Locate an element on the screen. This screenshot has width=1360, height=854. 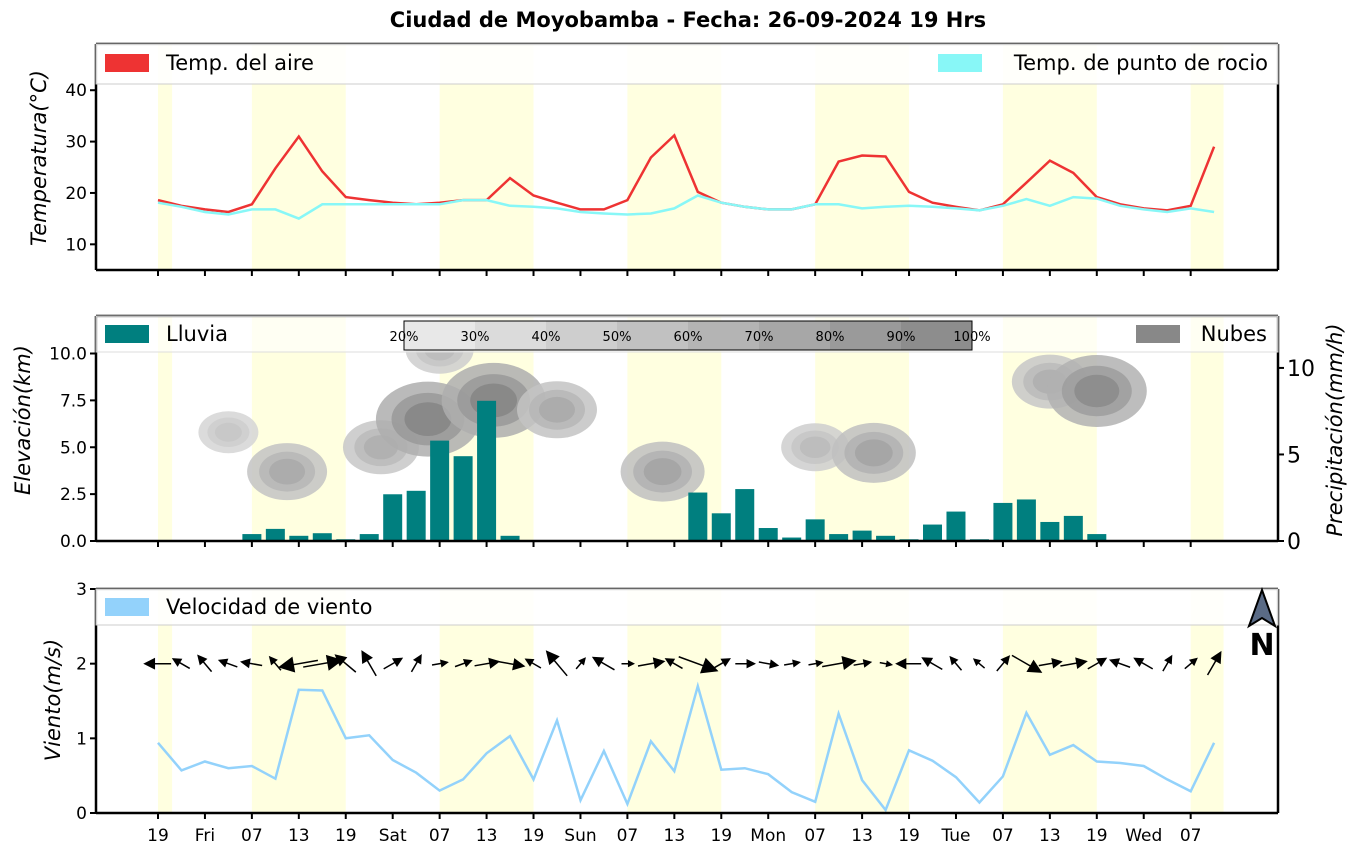
x-tick-label: Sun is located at coordinates (580, 836).